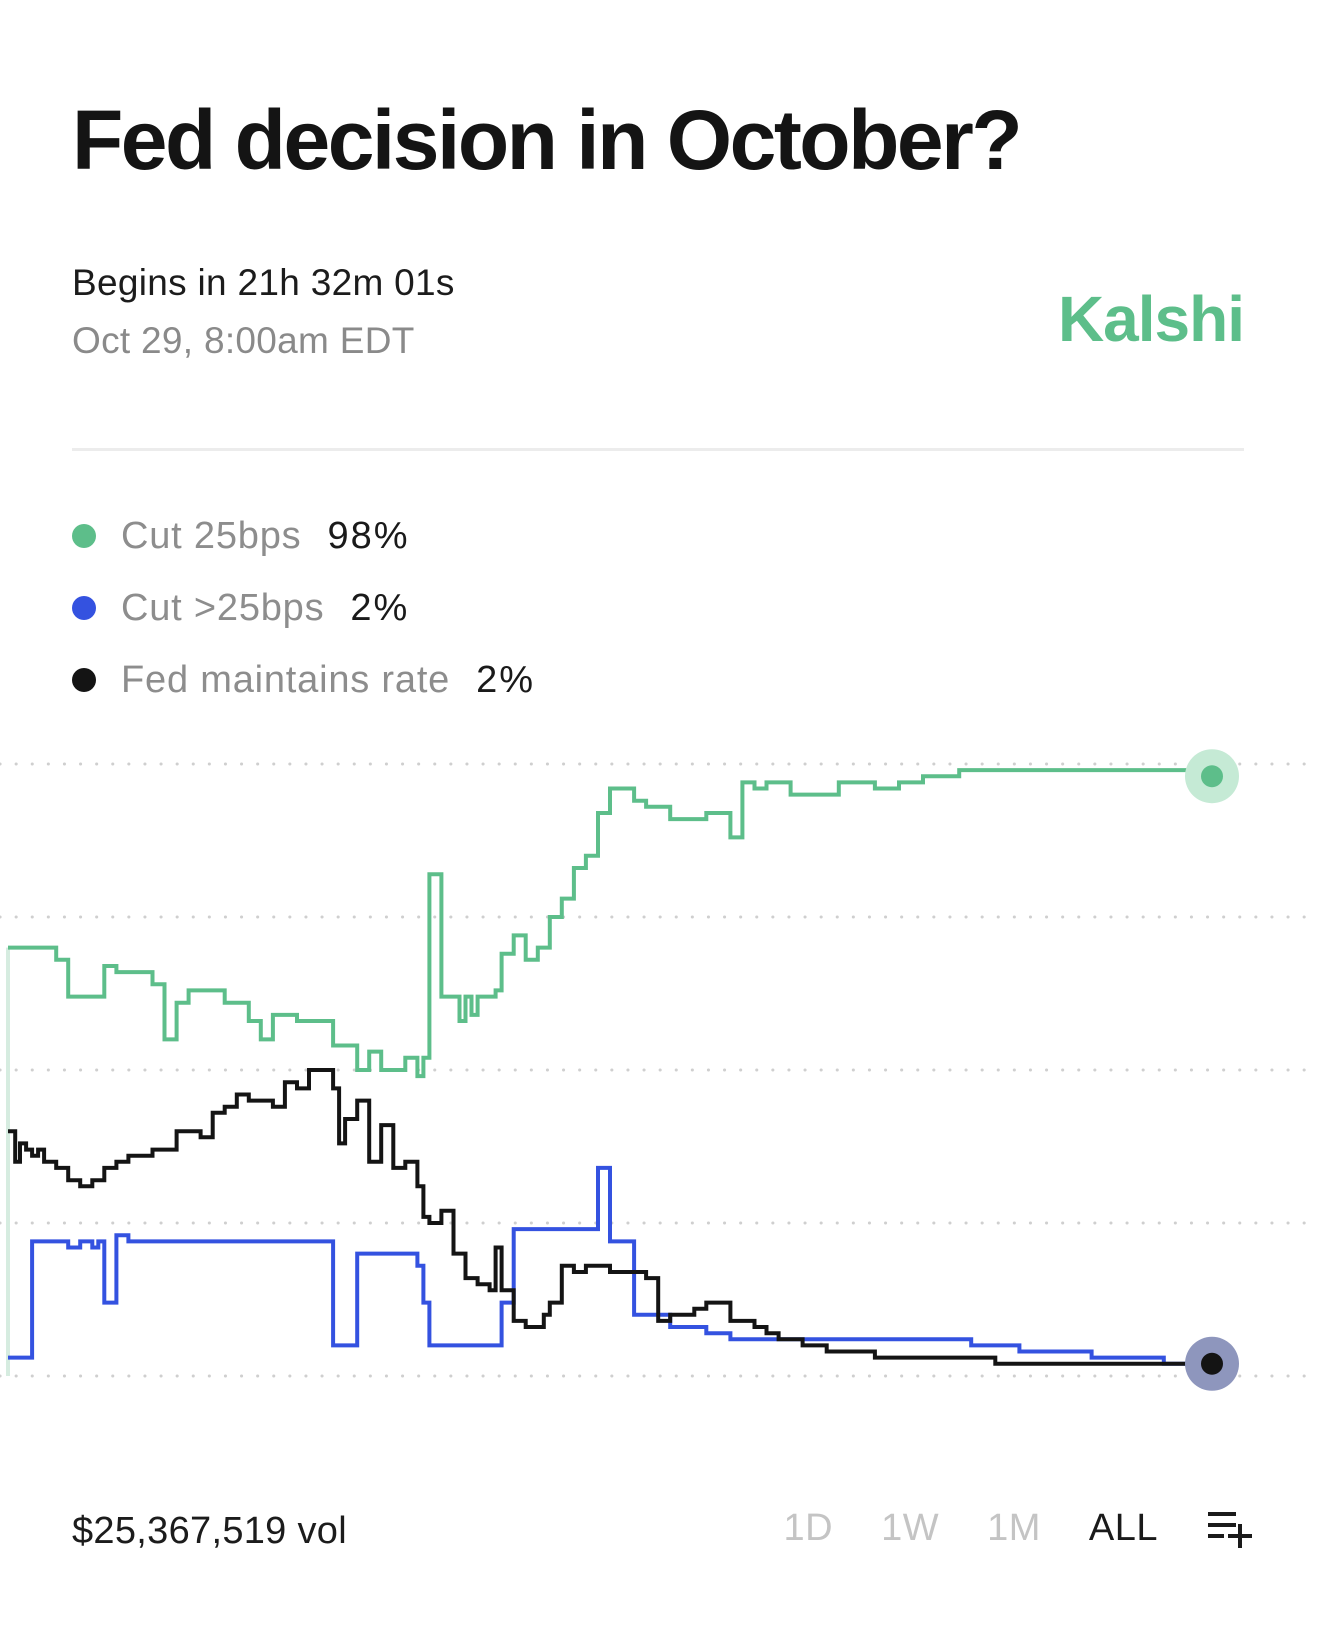  I want to click on event-date: Oct 29, 8:00am EDT, so click(243, 340).